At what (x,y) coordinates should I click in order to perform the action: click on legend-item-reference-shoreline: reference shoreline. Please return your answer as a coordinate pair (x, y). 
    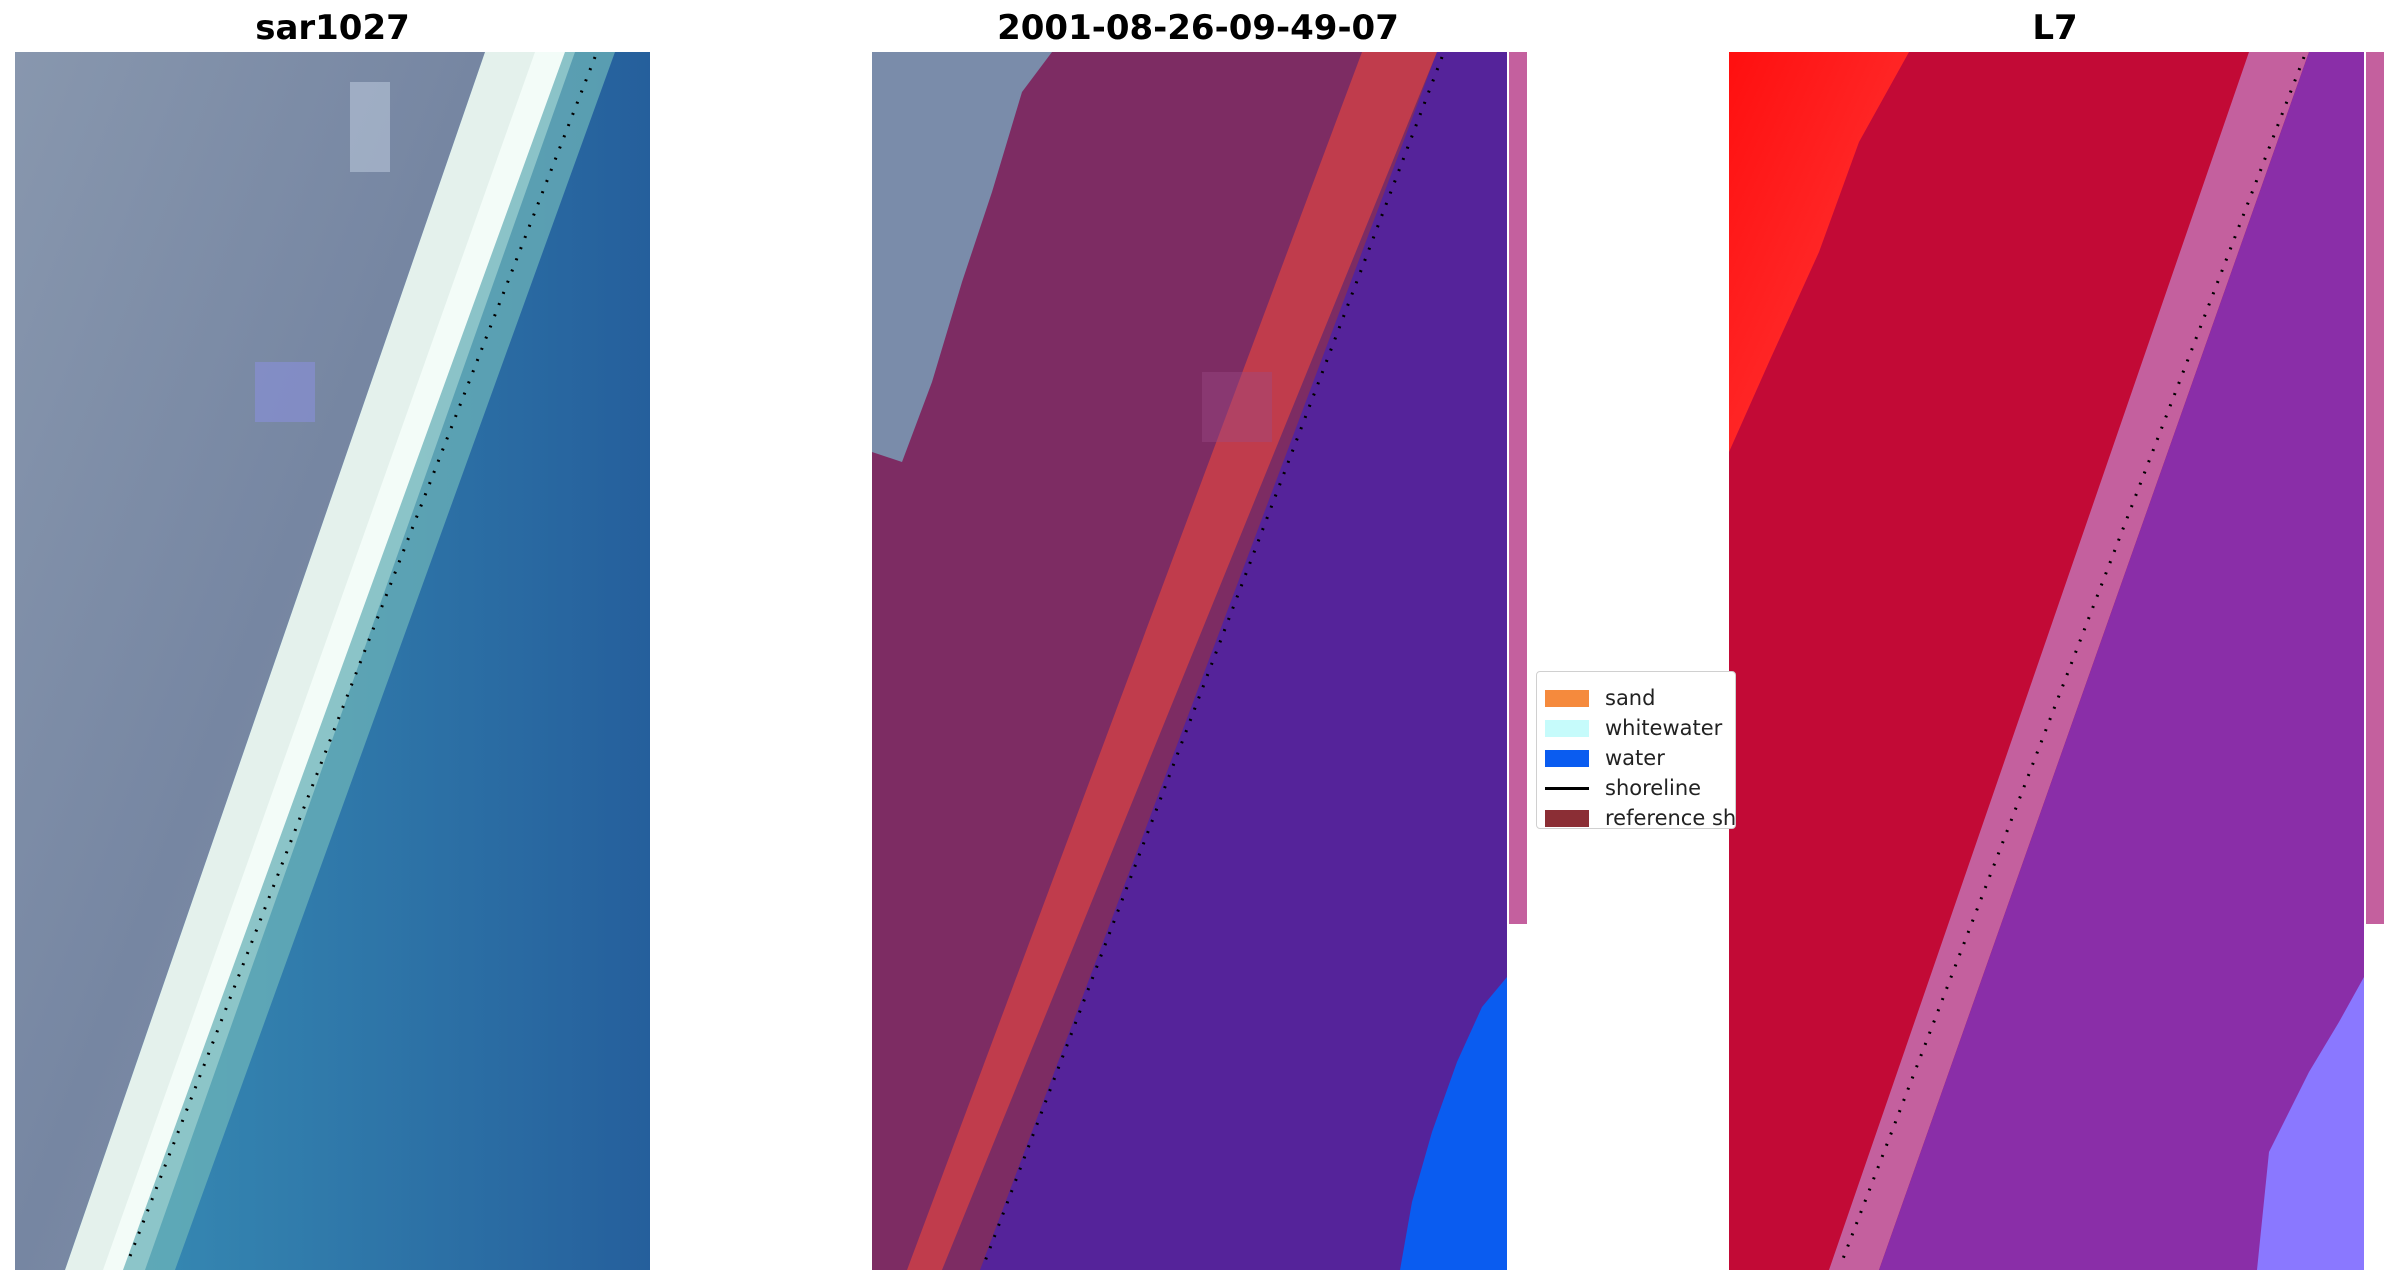
    Looking at the image, I should click on (1640, 817).